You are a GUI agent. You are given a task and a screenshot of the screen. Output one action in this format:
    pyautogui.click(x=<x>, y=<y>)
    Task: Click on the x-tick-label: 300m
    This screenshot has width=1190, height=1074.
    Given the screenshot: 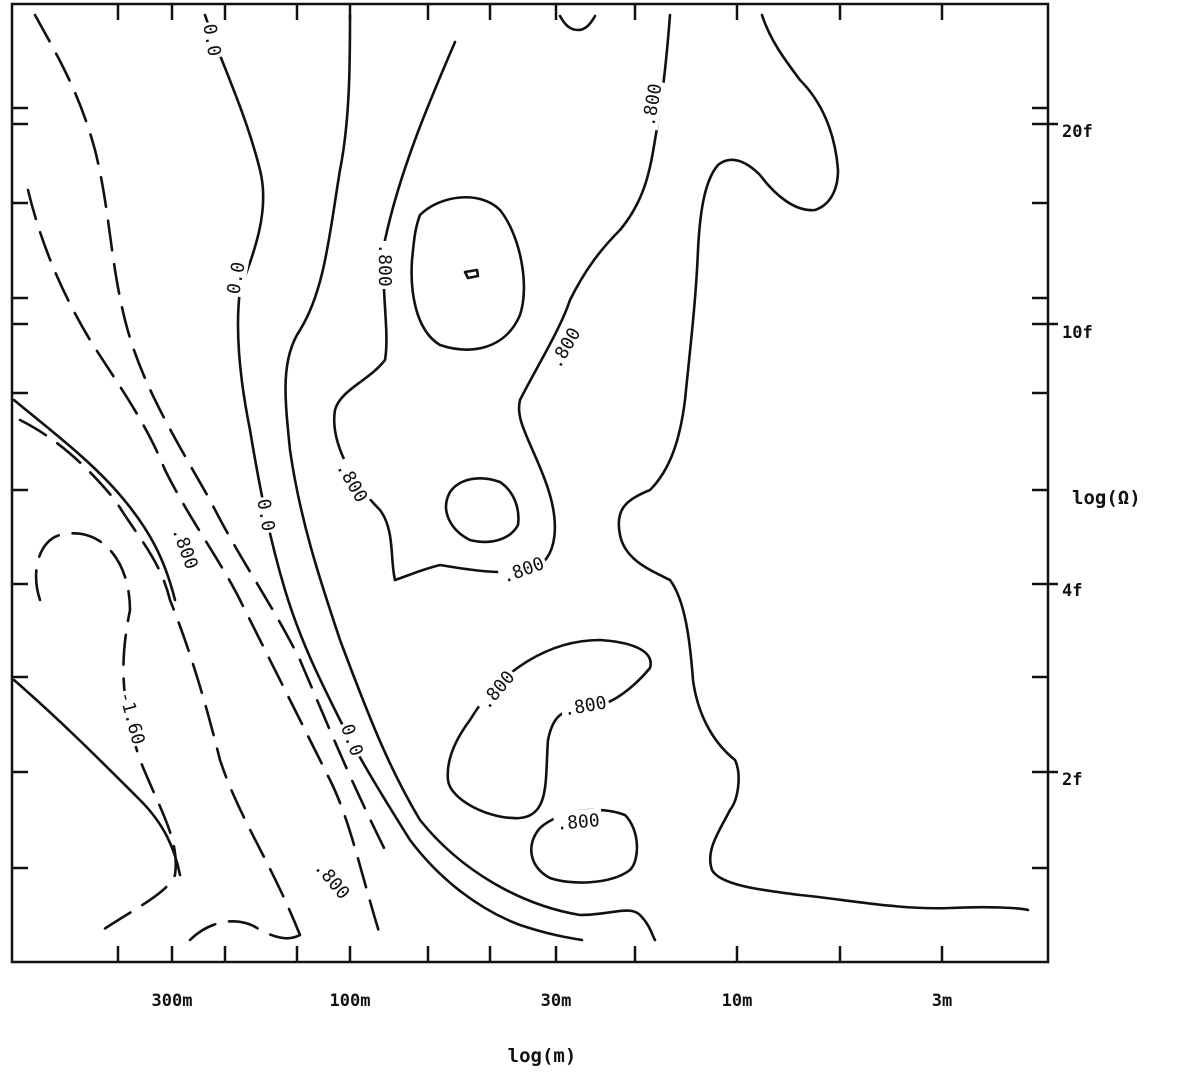 What is the action you would take?
    pyautogui.click(x=172, y=1001)
    